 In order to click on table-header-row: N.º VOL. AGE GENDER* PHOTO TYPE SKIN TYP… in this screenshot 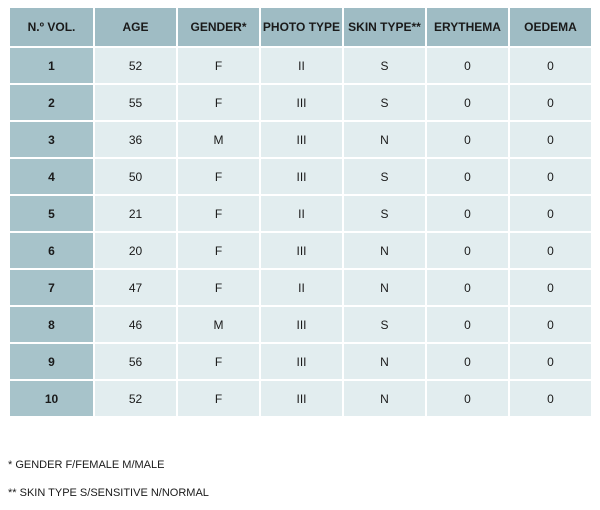, I will do `click(300, 27)`.